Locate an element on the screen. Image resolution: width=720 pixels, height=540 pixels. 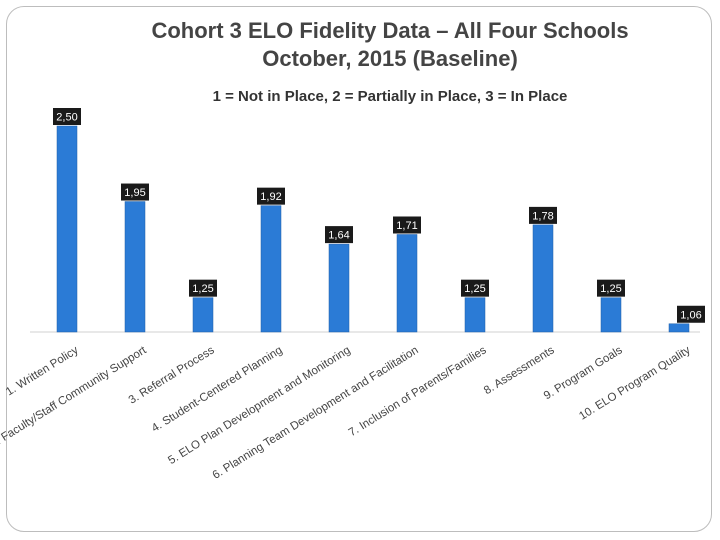
data-label-10: 1,06 is located at coordinates (690, 315).